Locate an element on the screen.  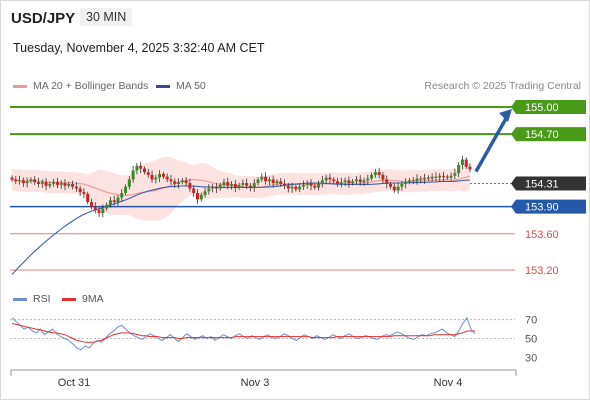
rsi-ma-line is located at coordinates (243, 333).